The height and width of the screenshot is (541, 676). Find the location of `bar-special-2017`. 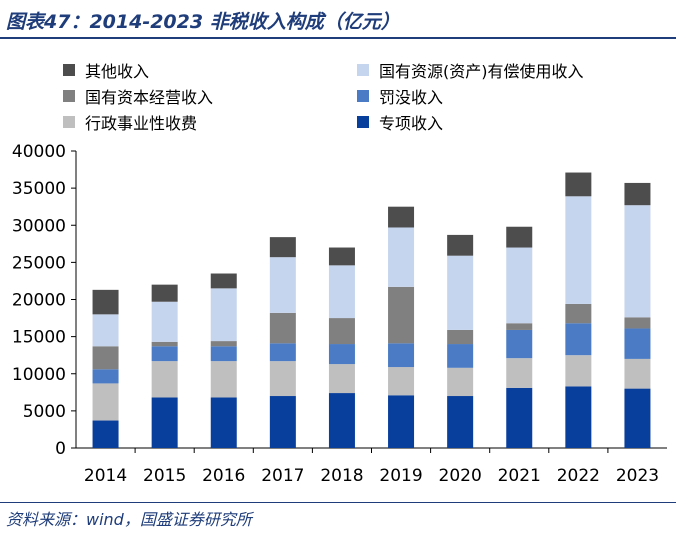

bar-special-2017 is located at coordinates (282, 422).